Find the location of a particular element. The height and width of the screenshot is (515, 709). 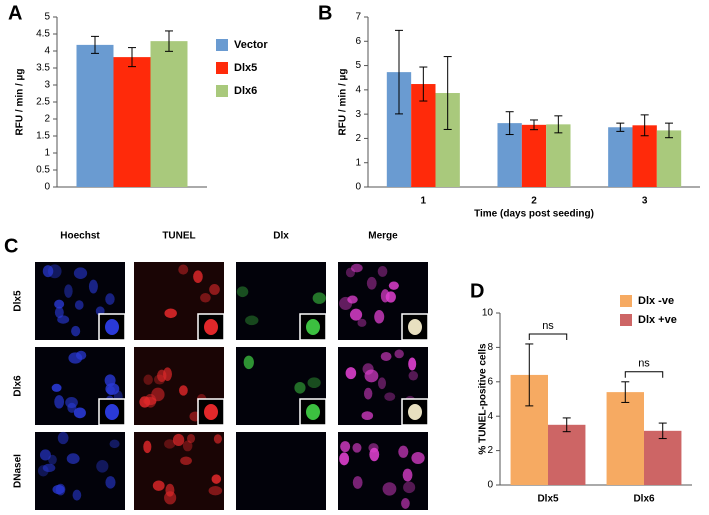

column-label: TUNEL is located at coordinates (178, 236).